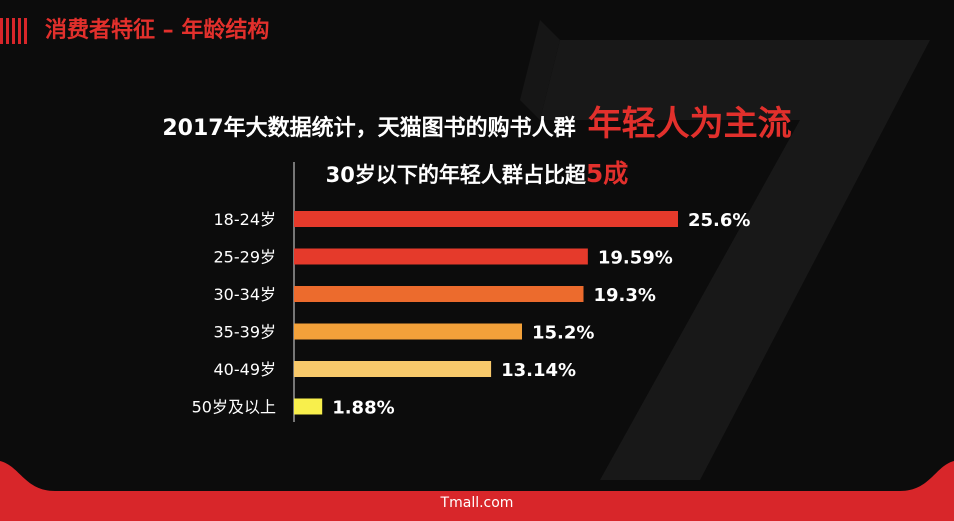 Image resolution: width=954 pixels, height=521 pixels. I want to click on slide-title: 消费者特征 – 年龄结构, so click(157, 30).